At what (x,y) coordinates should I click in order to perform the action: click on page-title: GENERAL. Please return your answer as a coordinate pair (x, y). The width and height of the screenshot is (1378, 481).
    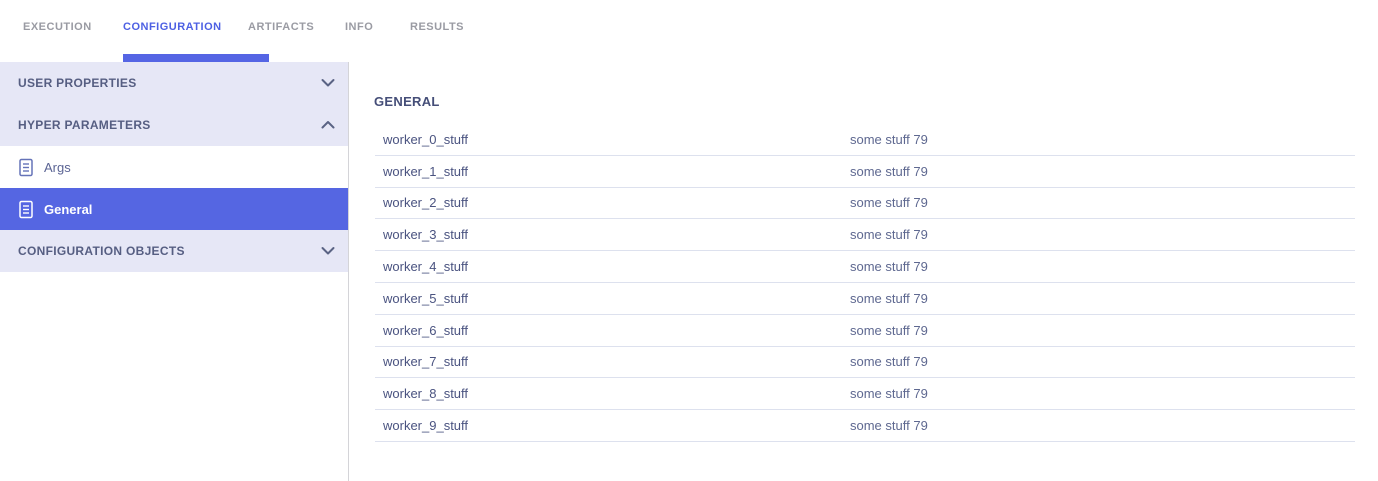
    Looking at the image, I should click on (407, 101).